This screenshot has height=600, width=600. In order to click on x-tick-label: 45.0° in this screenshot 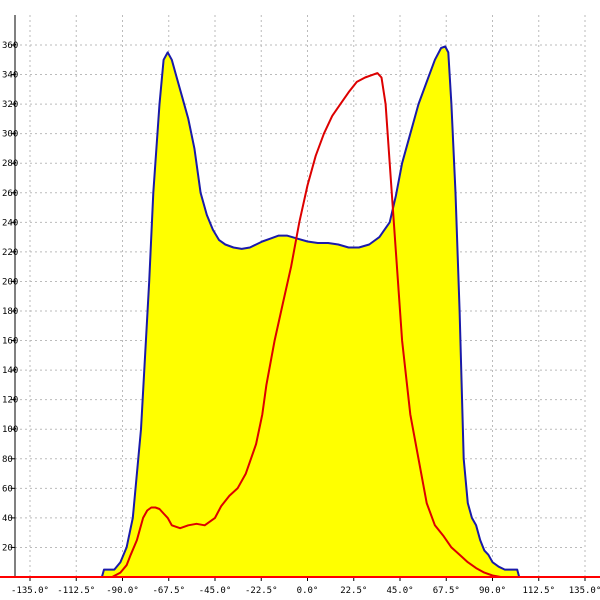, I will do `click(399, 591)`.